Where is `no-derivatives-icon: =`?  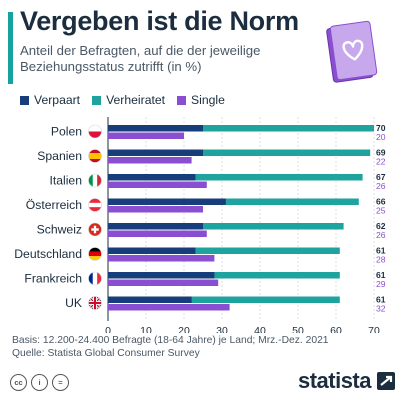 no-derivatives-icon: = is located at coordinates (60, 382).